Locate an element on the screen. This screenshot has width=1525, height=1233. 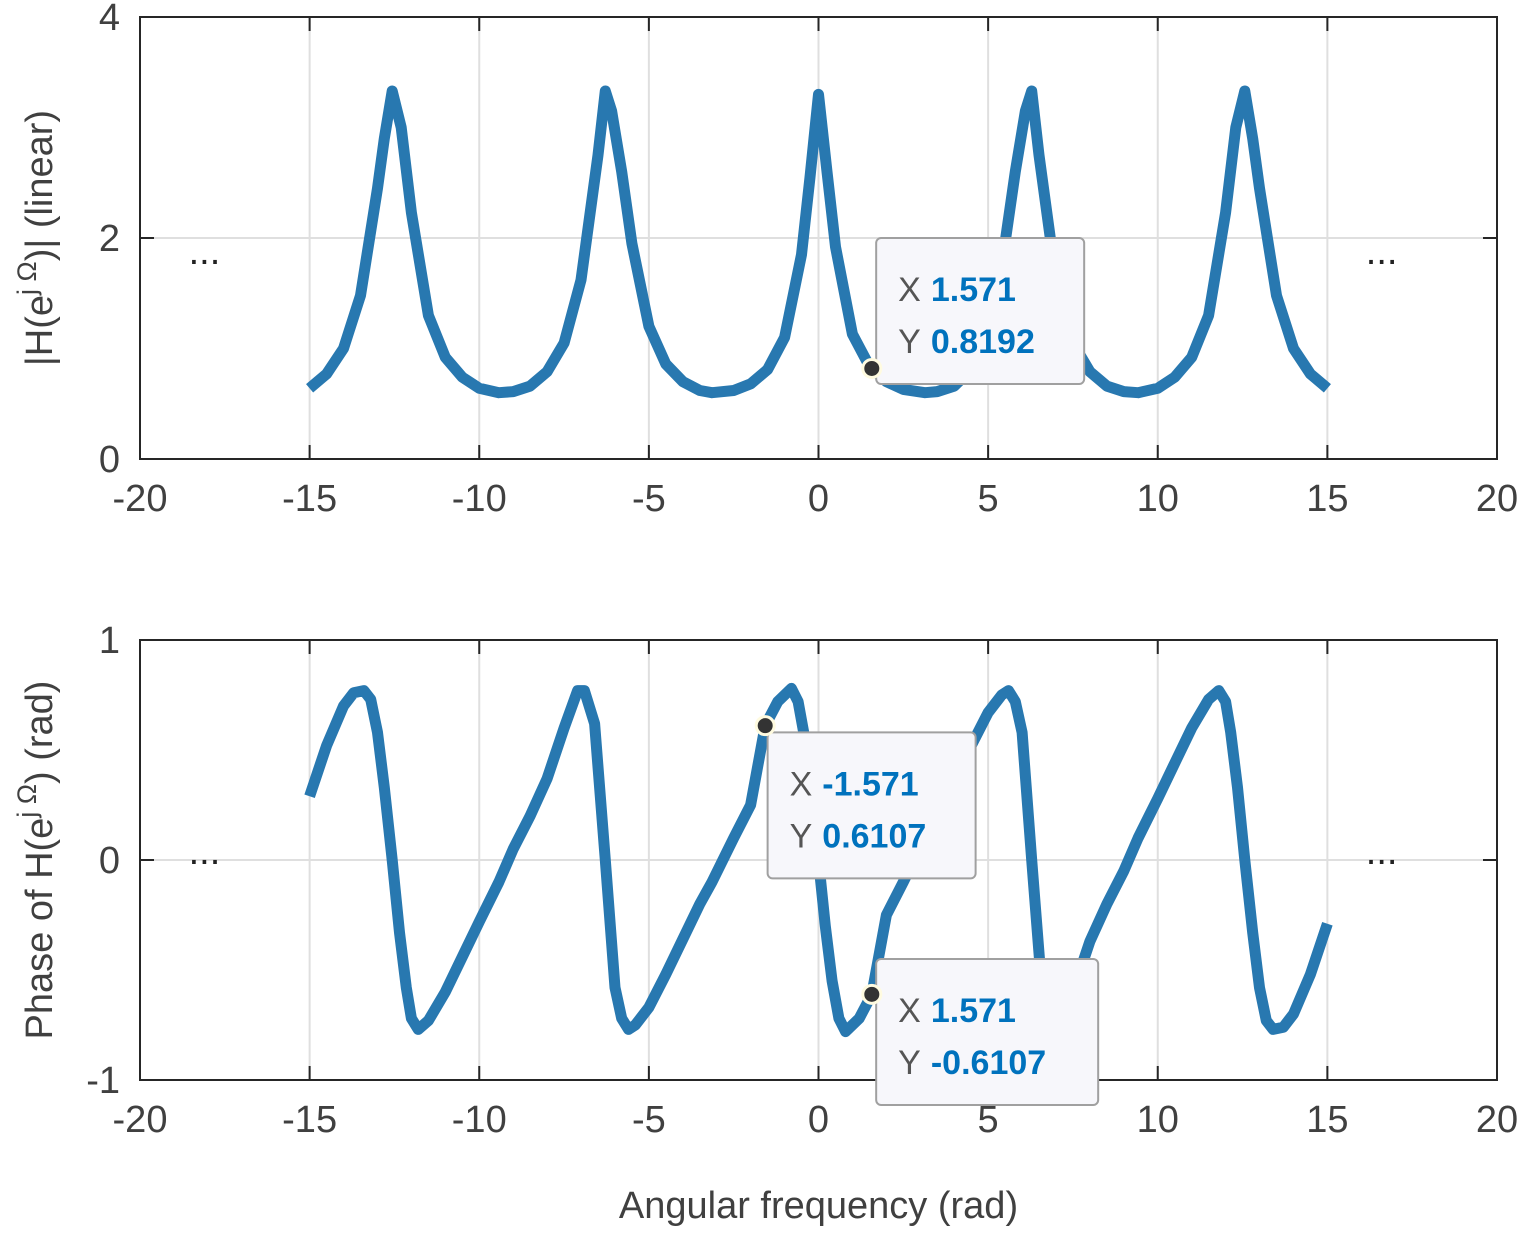
datatip-y-row: Y -0.6107 is located at coordinates (972, 1063).